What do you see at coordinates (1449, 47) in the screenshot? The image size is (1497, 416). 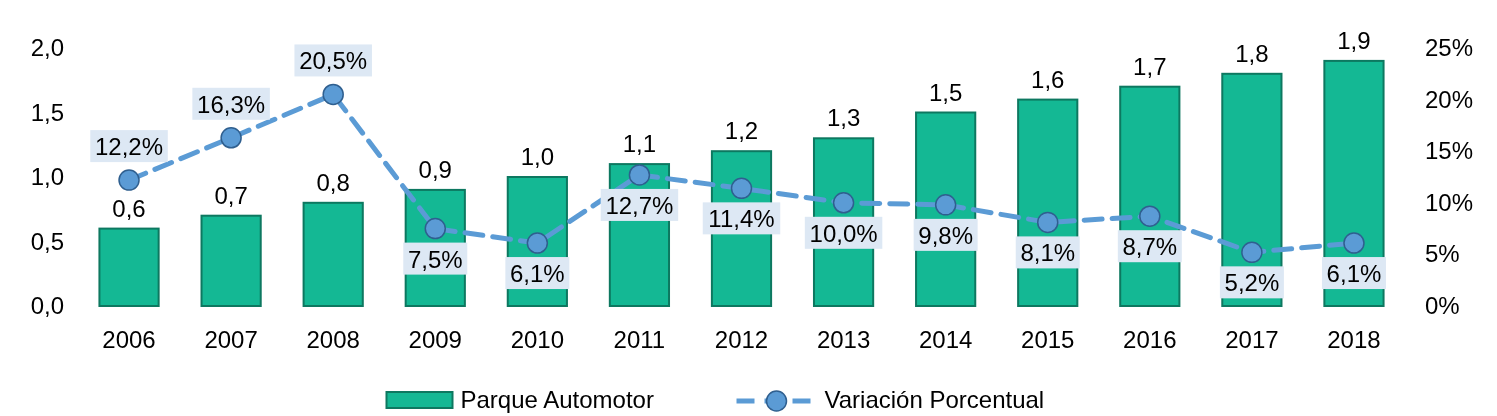 I see `y2-tick-label: 25%` at bounding box center [1449, 47].